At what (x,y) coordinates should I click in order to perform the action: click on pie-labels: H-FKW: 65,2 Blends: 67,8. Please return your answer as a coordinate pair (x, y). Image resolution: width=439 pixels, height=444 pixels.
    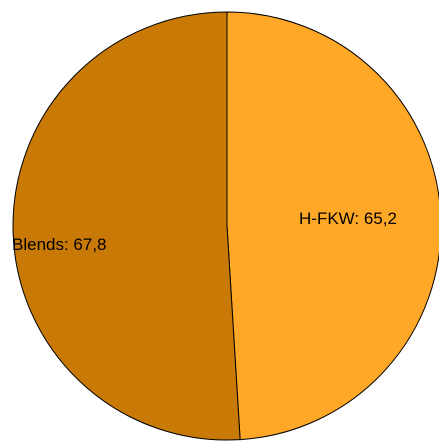
    Looking at the image, I should click on (204, 231).